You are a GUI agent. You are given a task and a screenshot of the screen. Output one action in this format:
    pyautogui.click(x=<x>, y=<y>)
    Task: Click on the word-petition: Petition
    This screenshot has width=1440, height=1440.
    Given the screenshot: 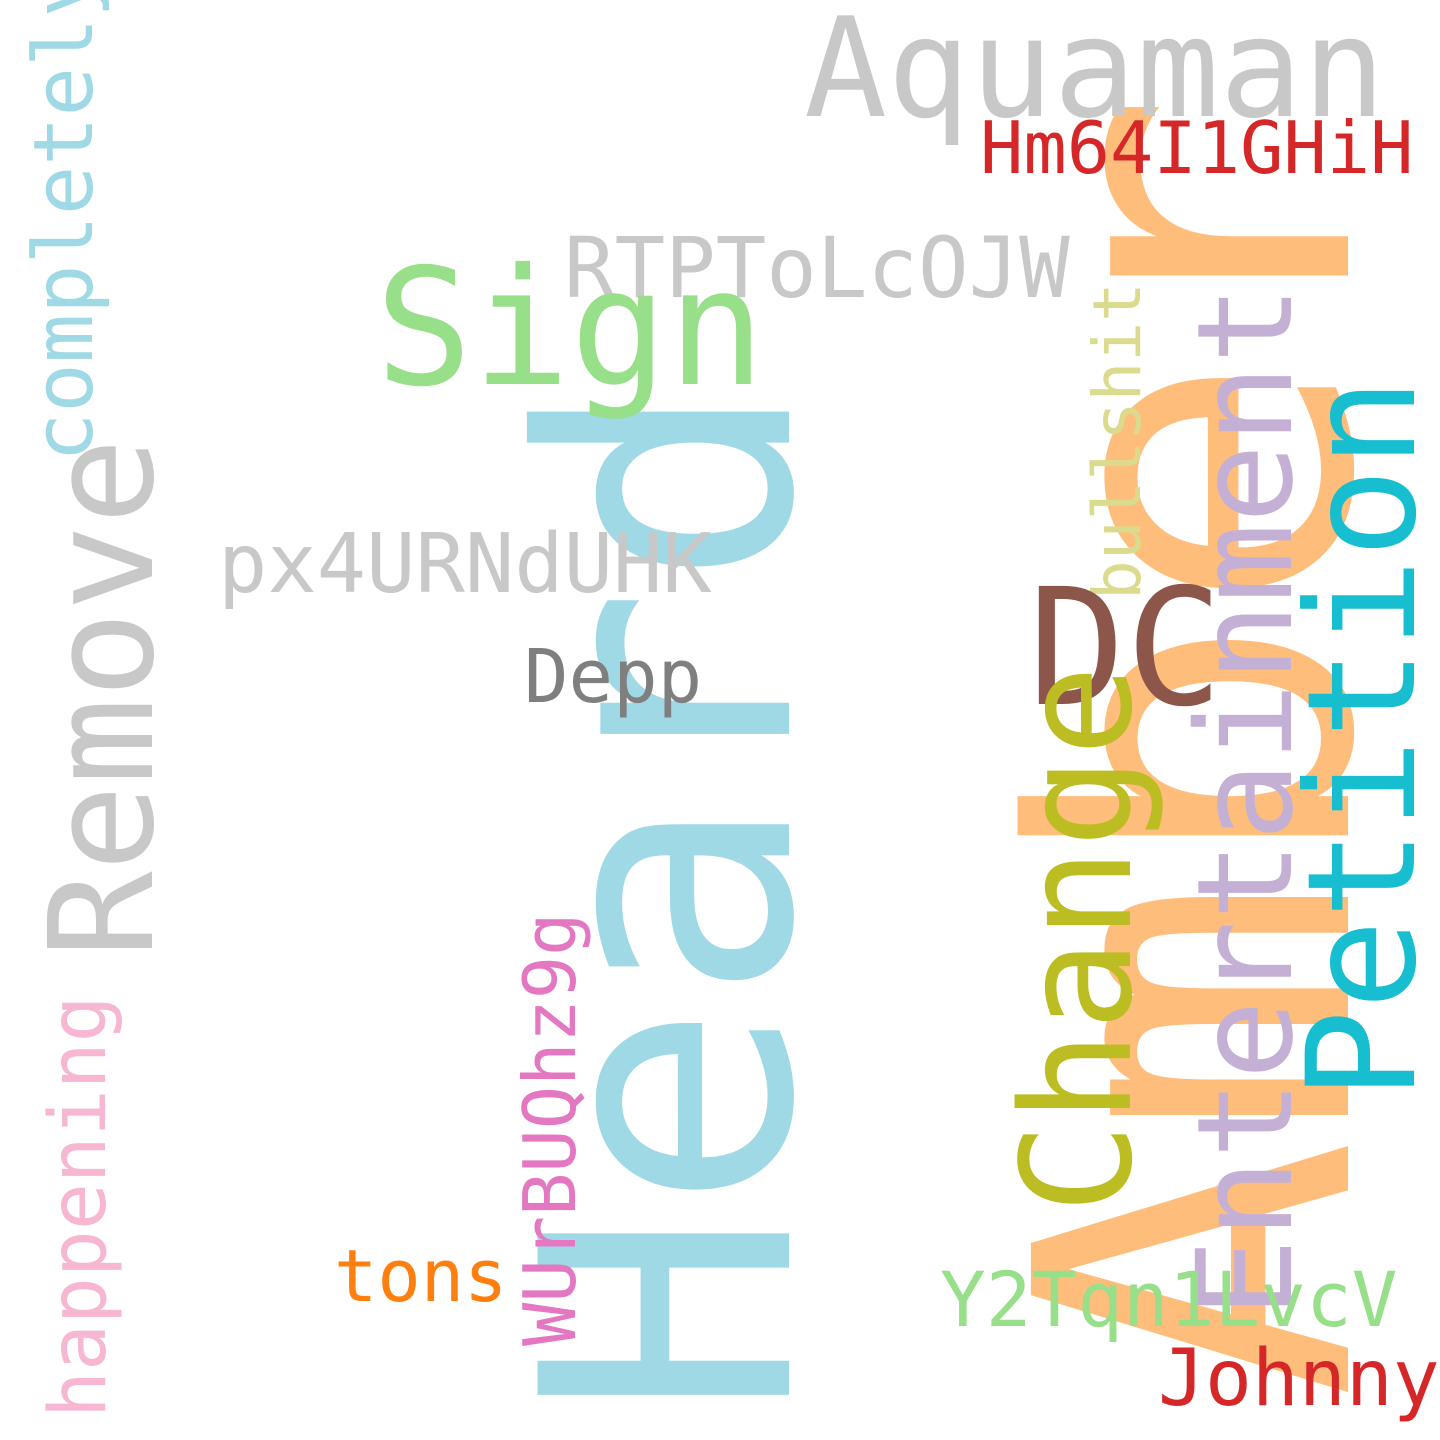 What is the action you would take?
    pyautogui.click(x=1358, y=738)
    